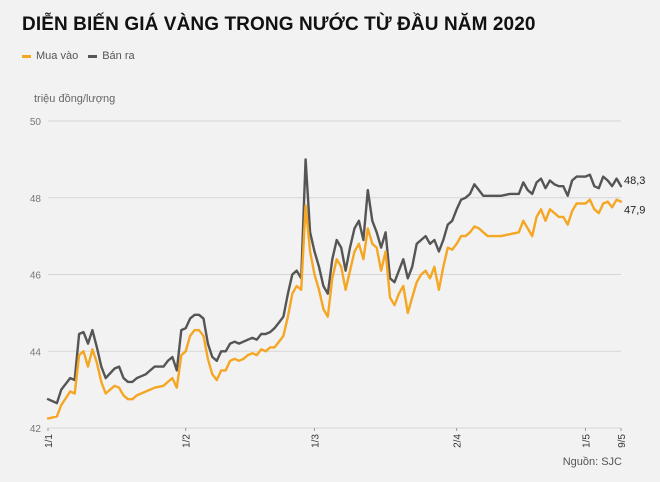 This screenshot has width=660, height=482. What do you see at coordinates (36, 276) in the screenshot?
I see `y-tick-label: 46` at bounding box center [36, 276].